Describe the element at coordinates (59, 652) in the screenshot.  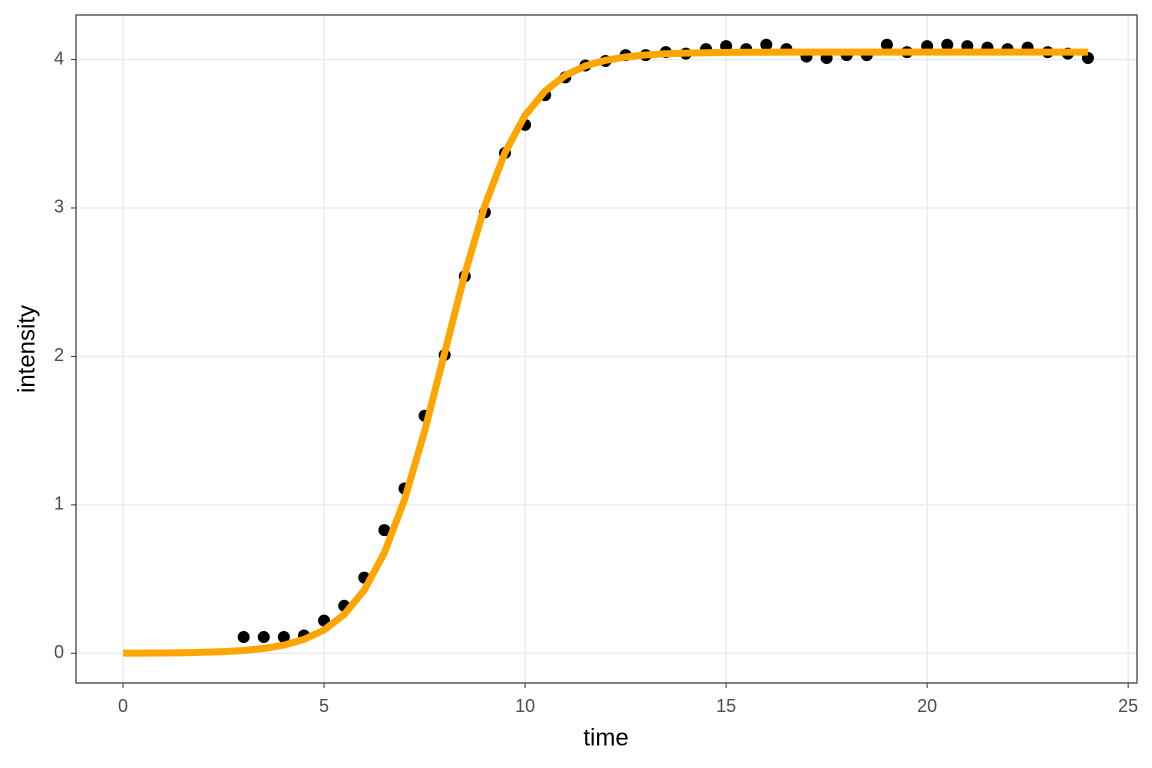
I see `y-tick-label: 0` at that location.